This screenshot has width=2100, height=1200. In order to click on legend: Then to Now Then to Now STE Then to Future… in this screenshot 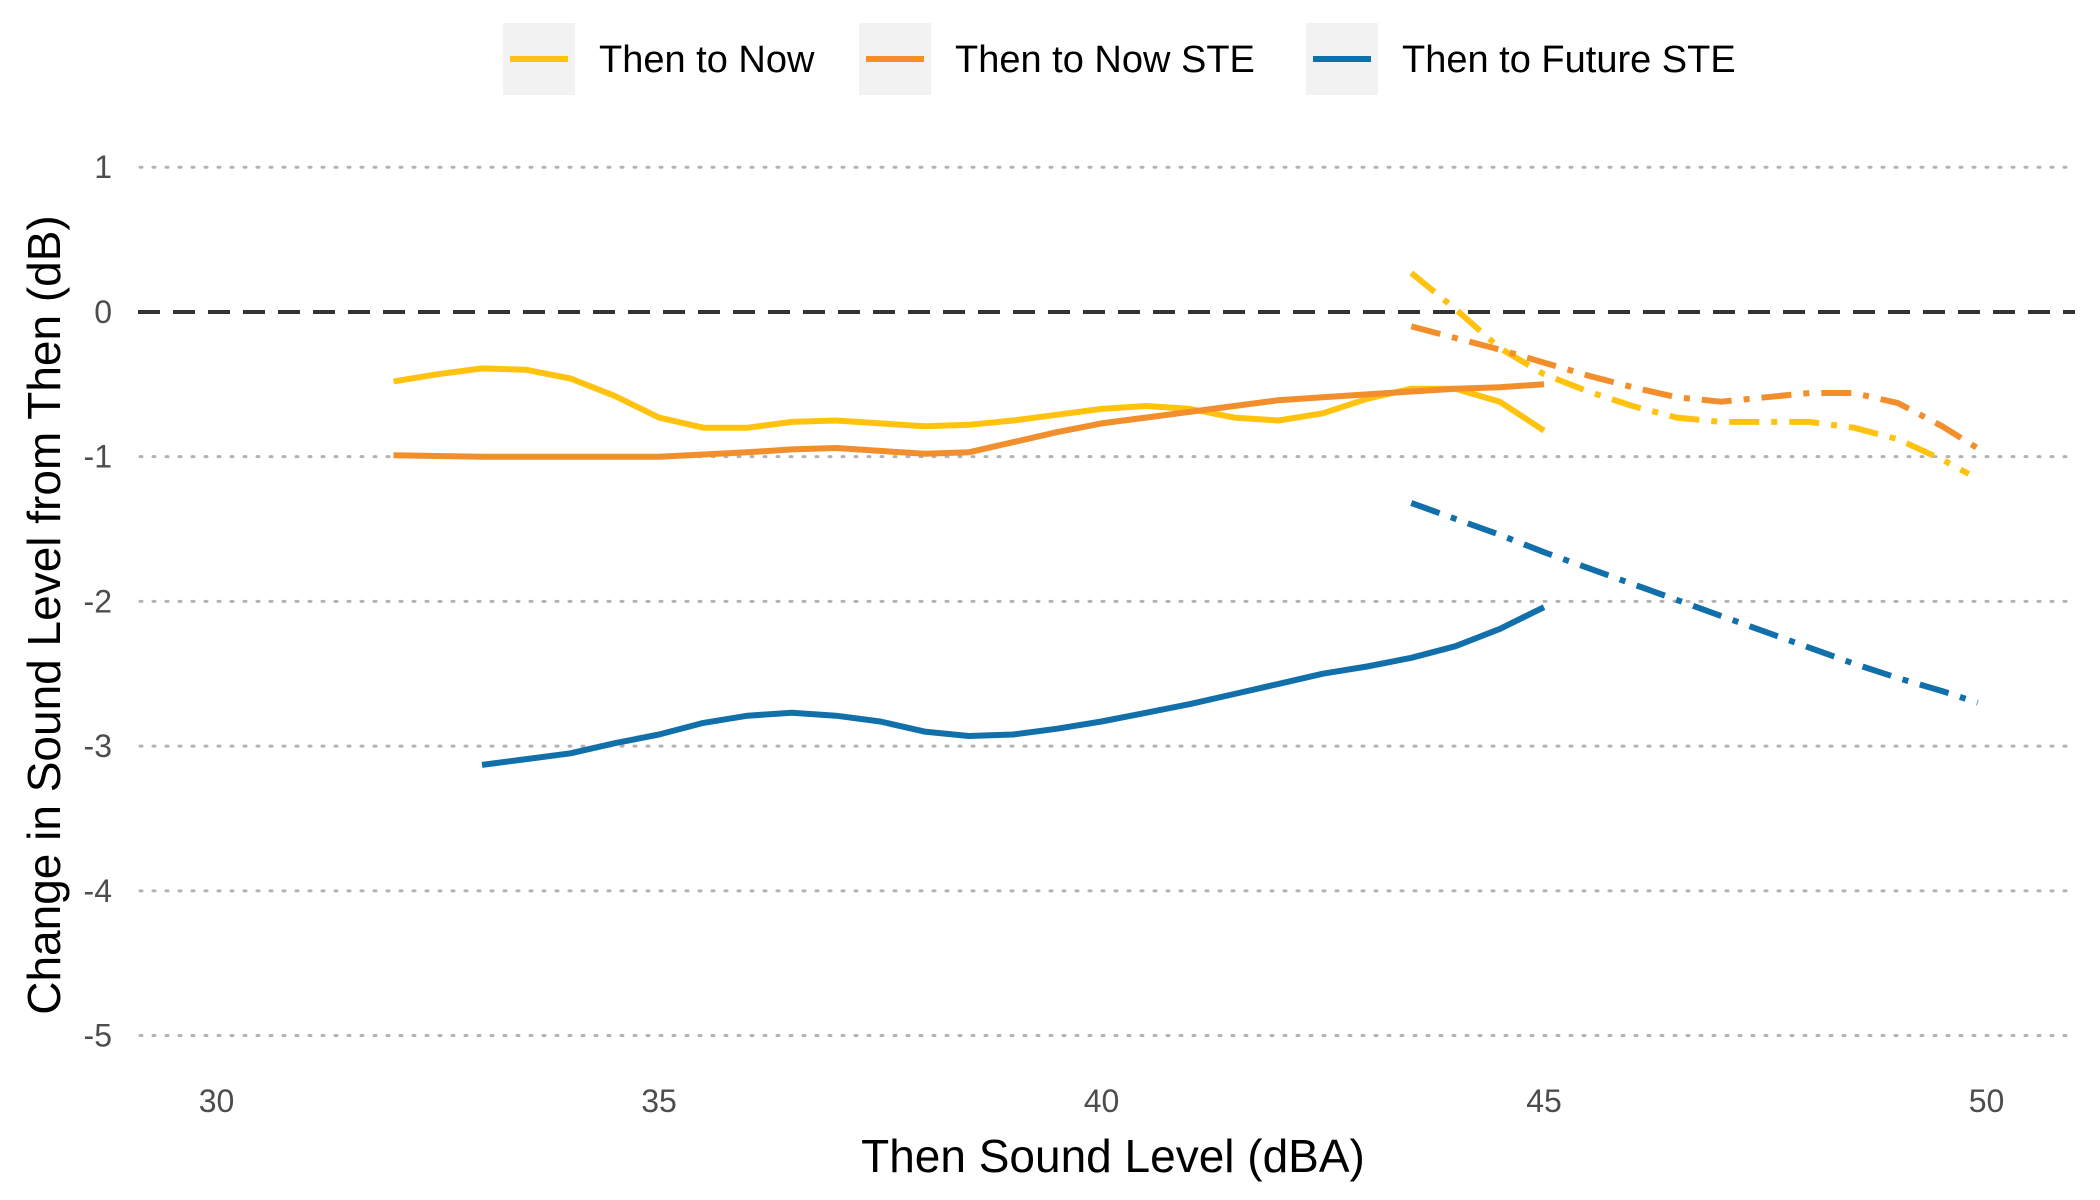, I will do `click(1119, 59)`.